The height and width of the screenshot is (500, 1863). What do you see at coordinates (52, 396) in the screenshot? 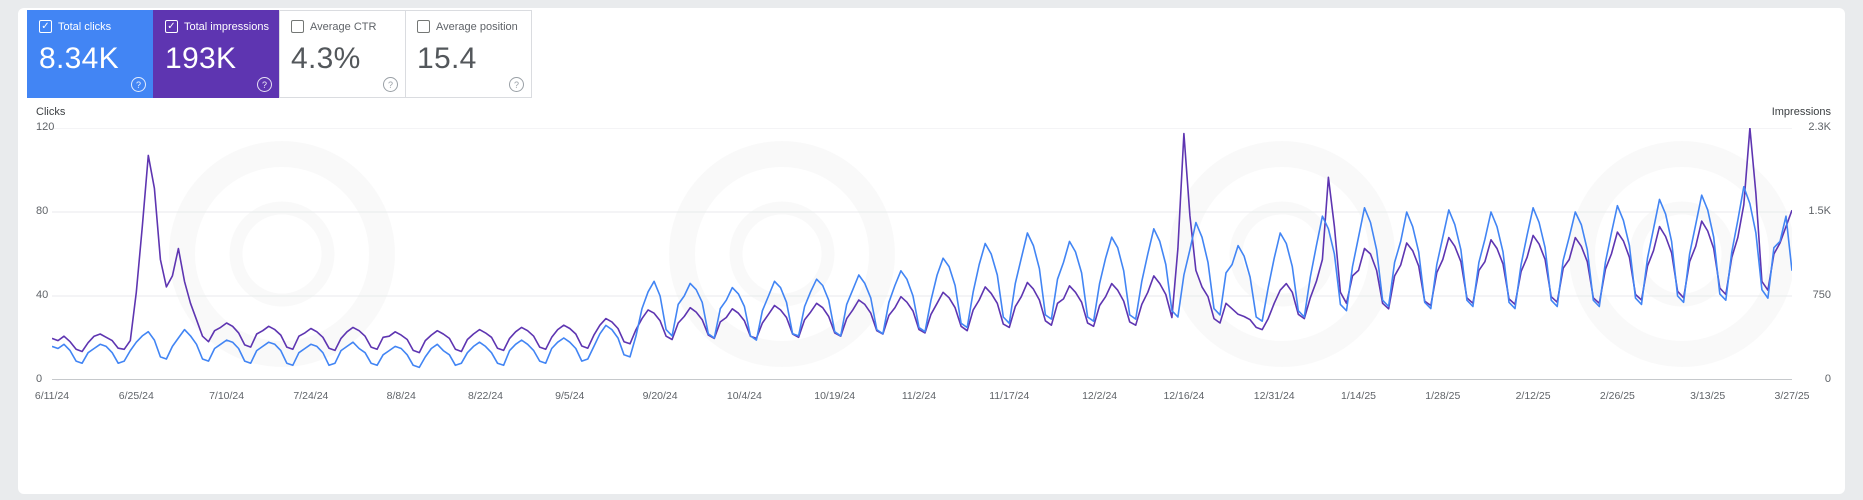
I see `axis-tick-label: 6/11/24` at bounding box center [52, 396].